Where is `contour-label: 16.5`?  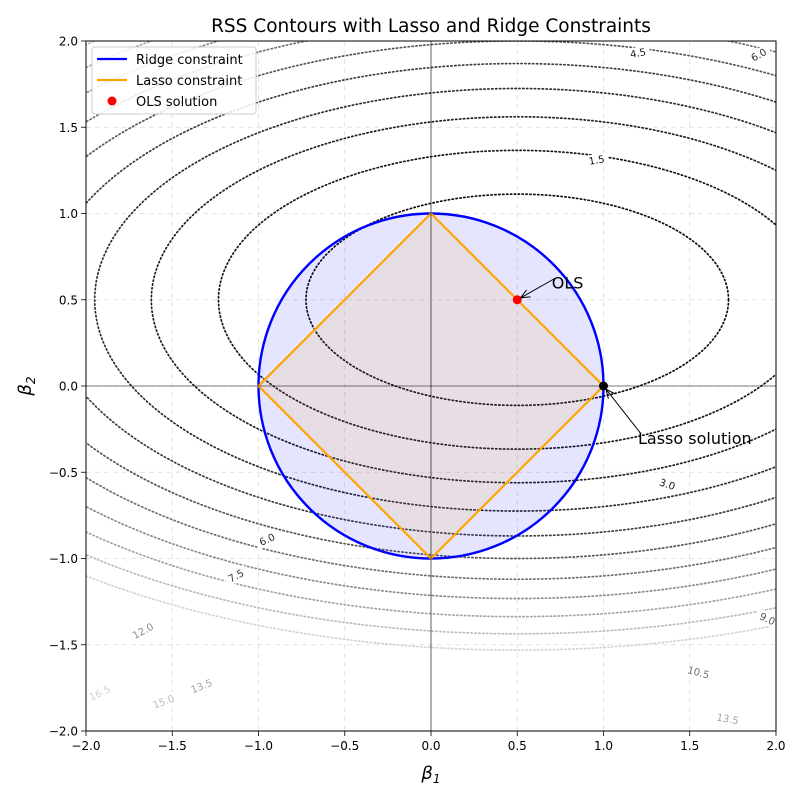
contour-label: 16.5 is located at coordinates (100, 693).